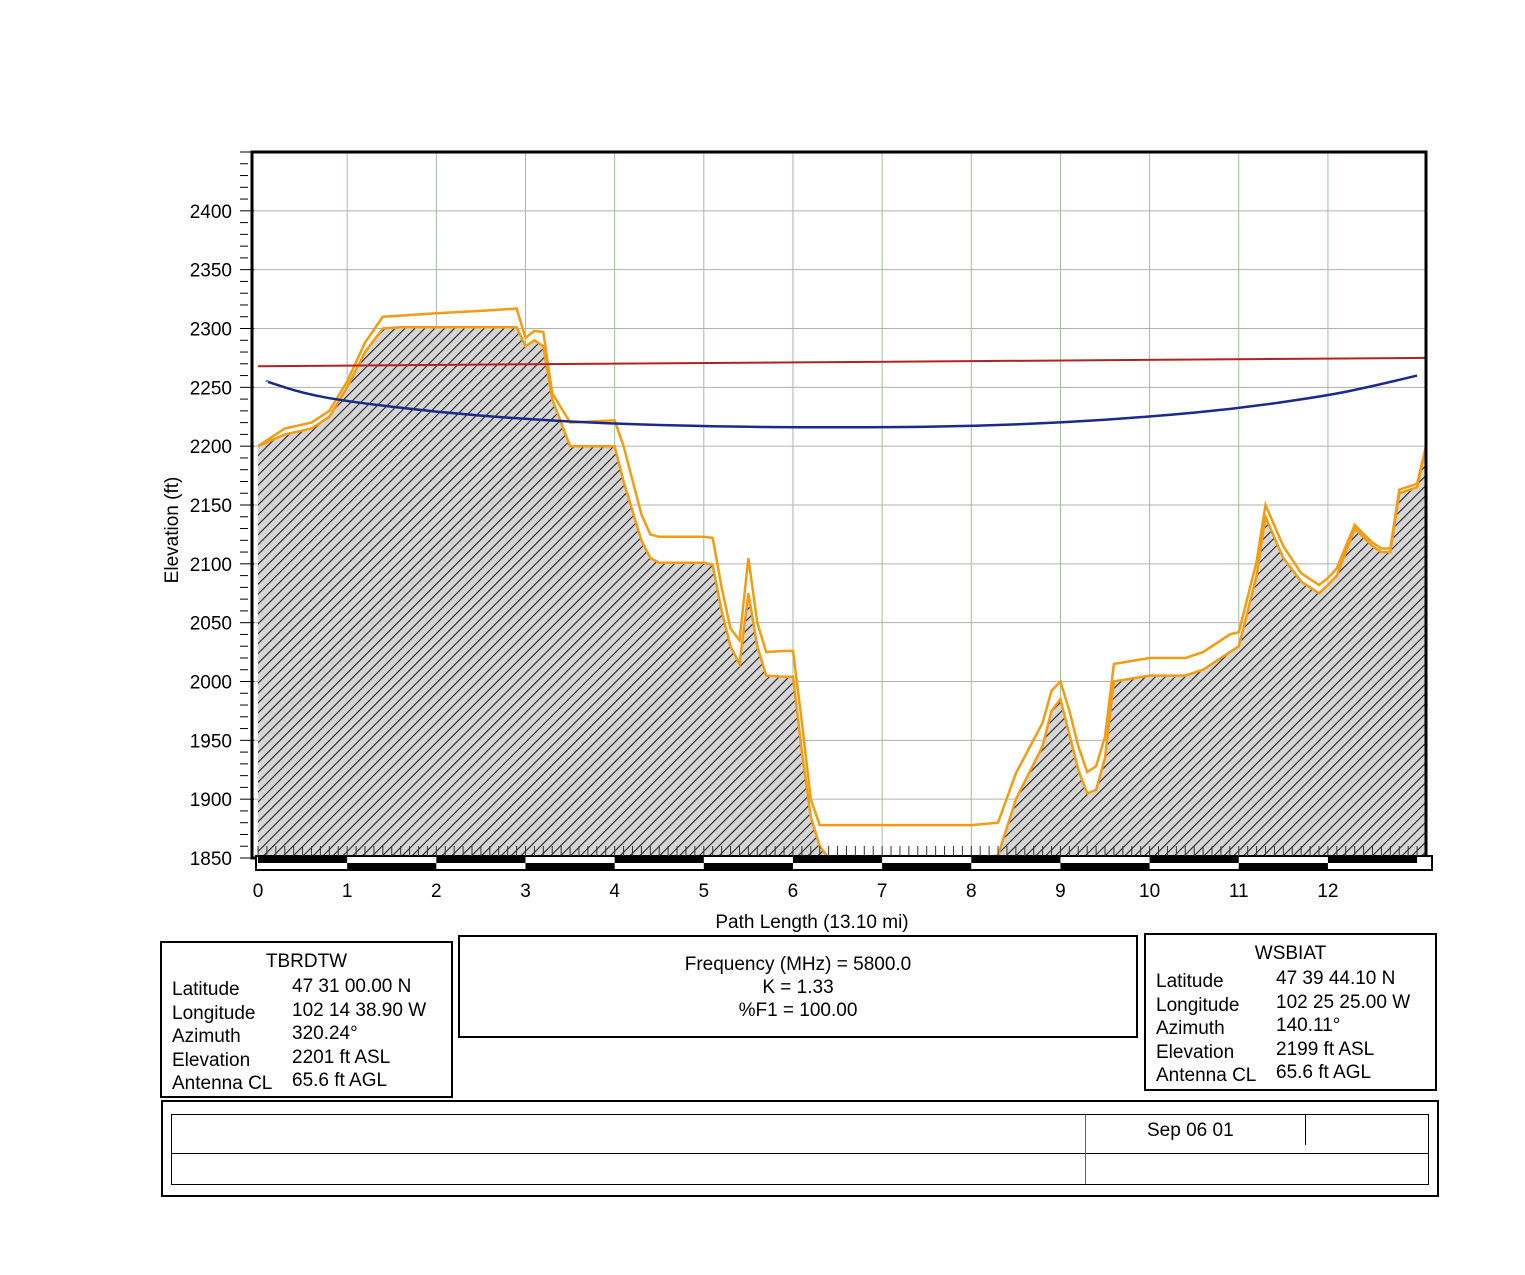 The height and width of the screenshot is (1275, 1525). I want to click on y-tick-label: 2200, so click(211, 447).